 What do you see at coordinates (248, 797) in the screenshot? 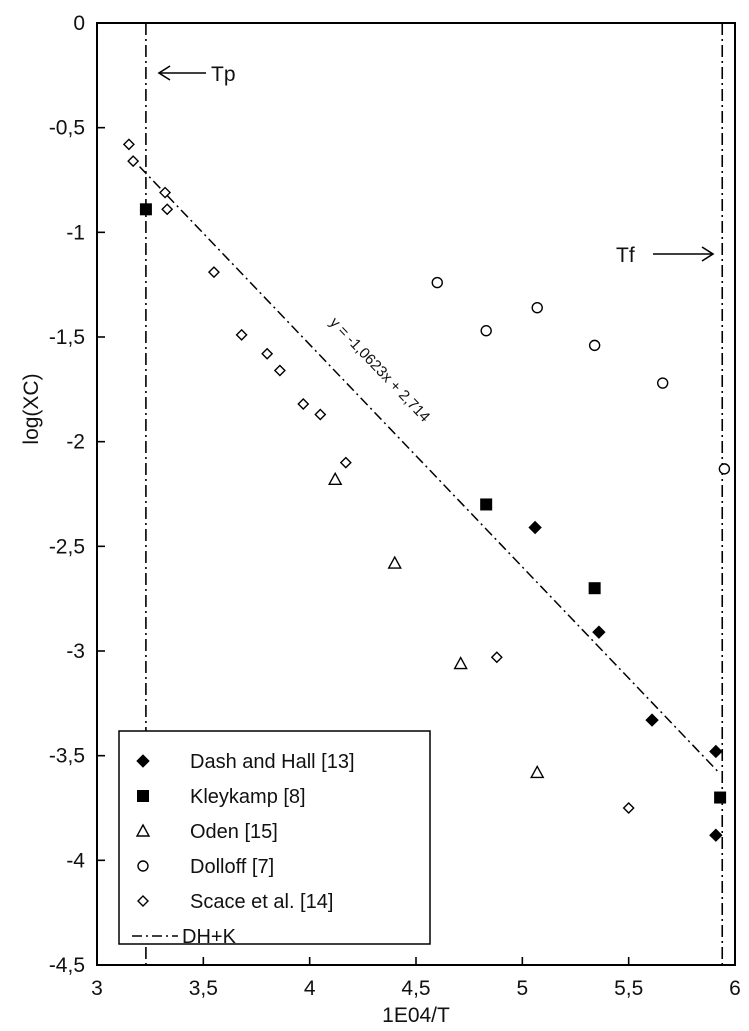
I see `legend-label: Kleykamp [8]` at bounding box center [248, 797].